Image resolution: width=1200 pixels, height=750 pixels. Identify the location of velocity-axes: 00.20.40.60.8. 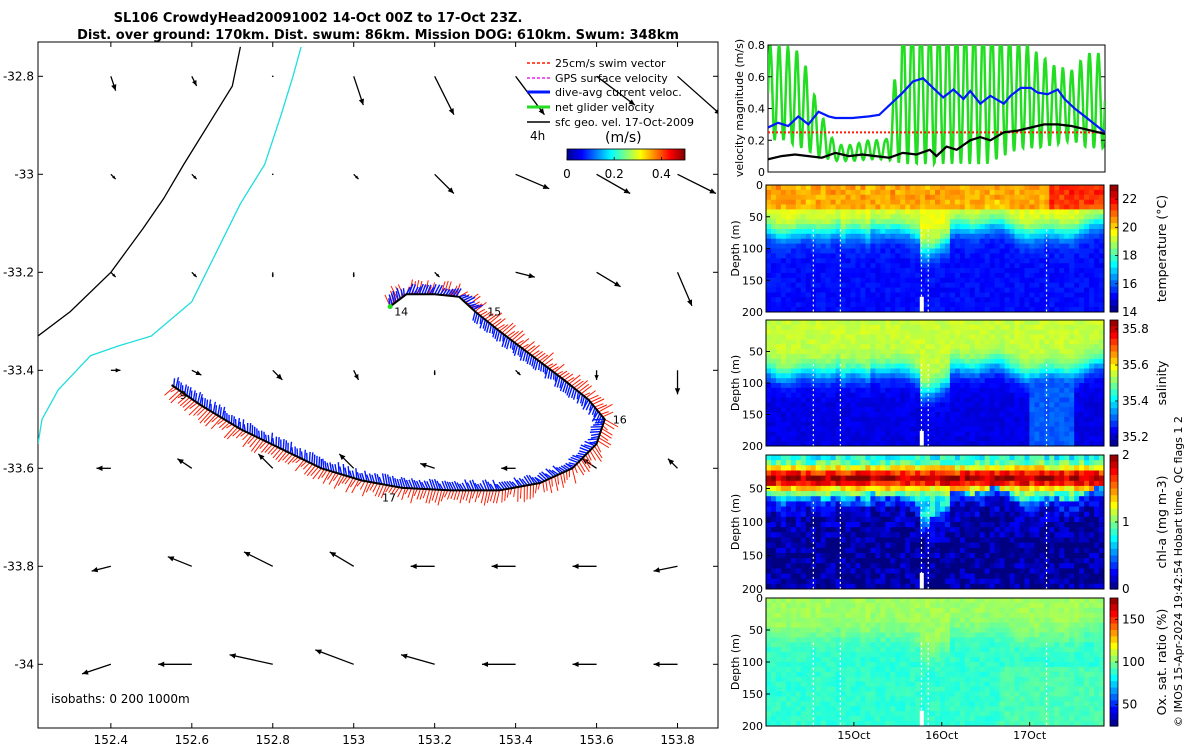
(926, 109).